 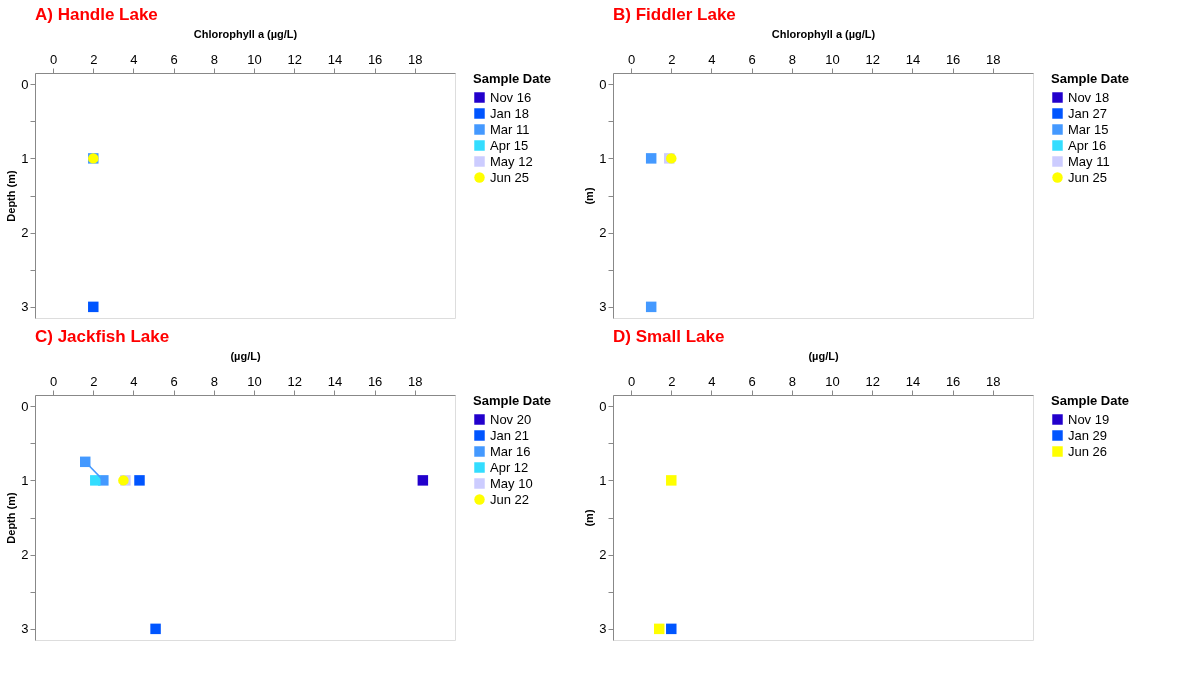 What do you see at coordinates (510, 499) in the screenshot?
I see `legend-label: Jun 22` at bounding box center [510, 499].